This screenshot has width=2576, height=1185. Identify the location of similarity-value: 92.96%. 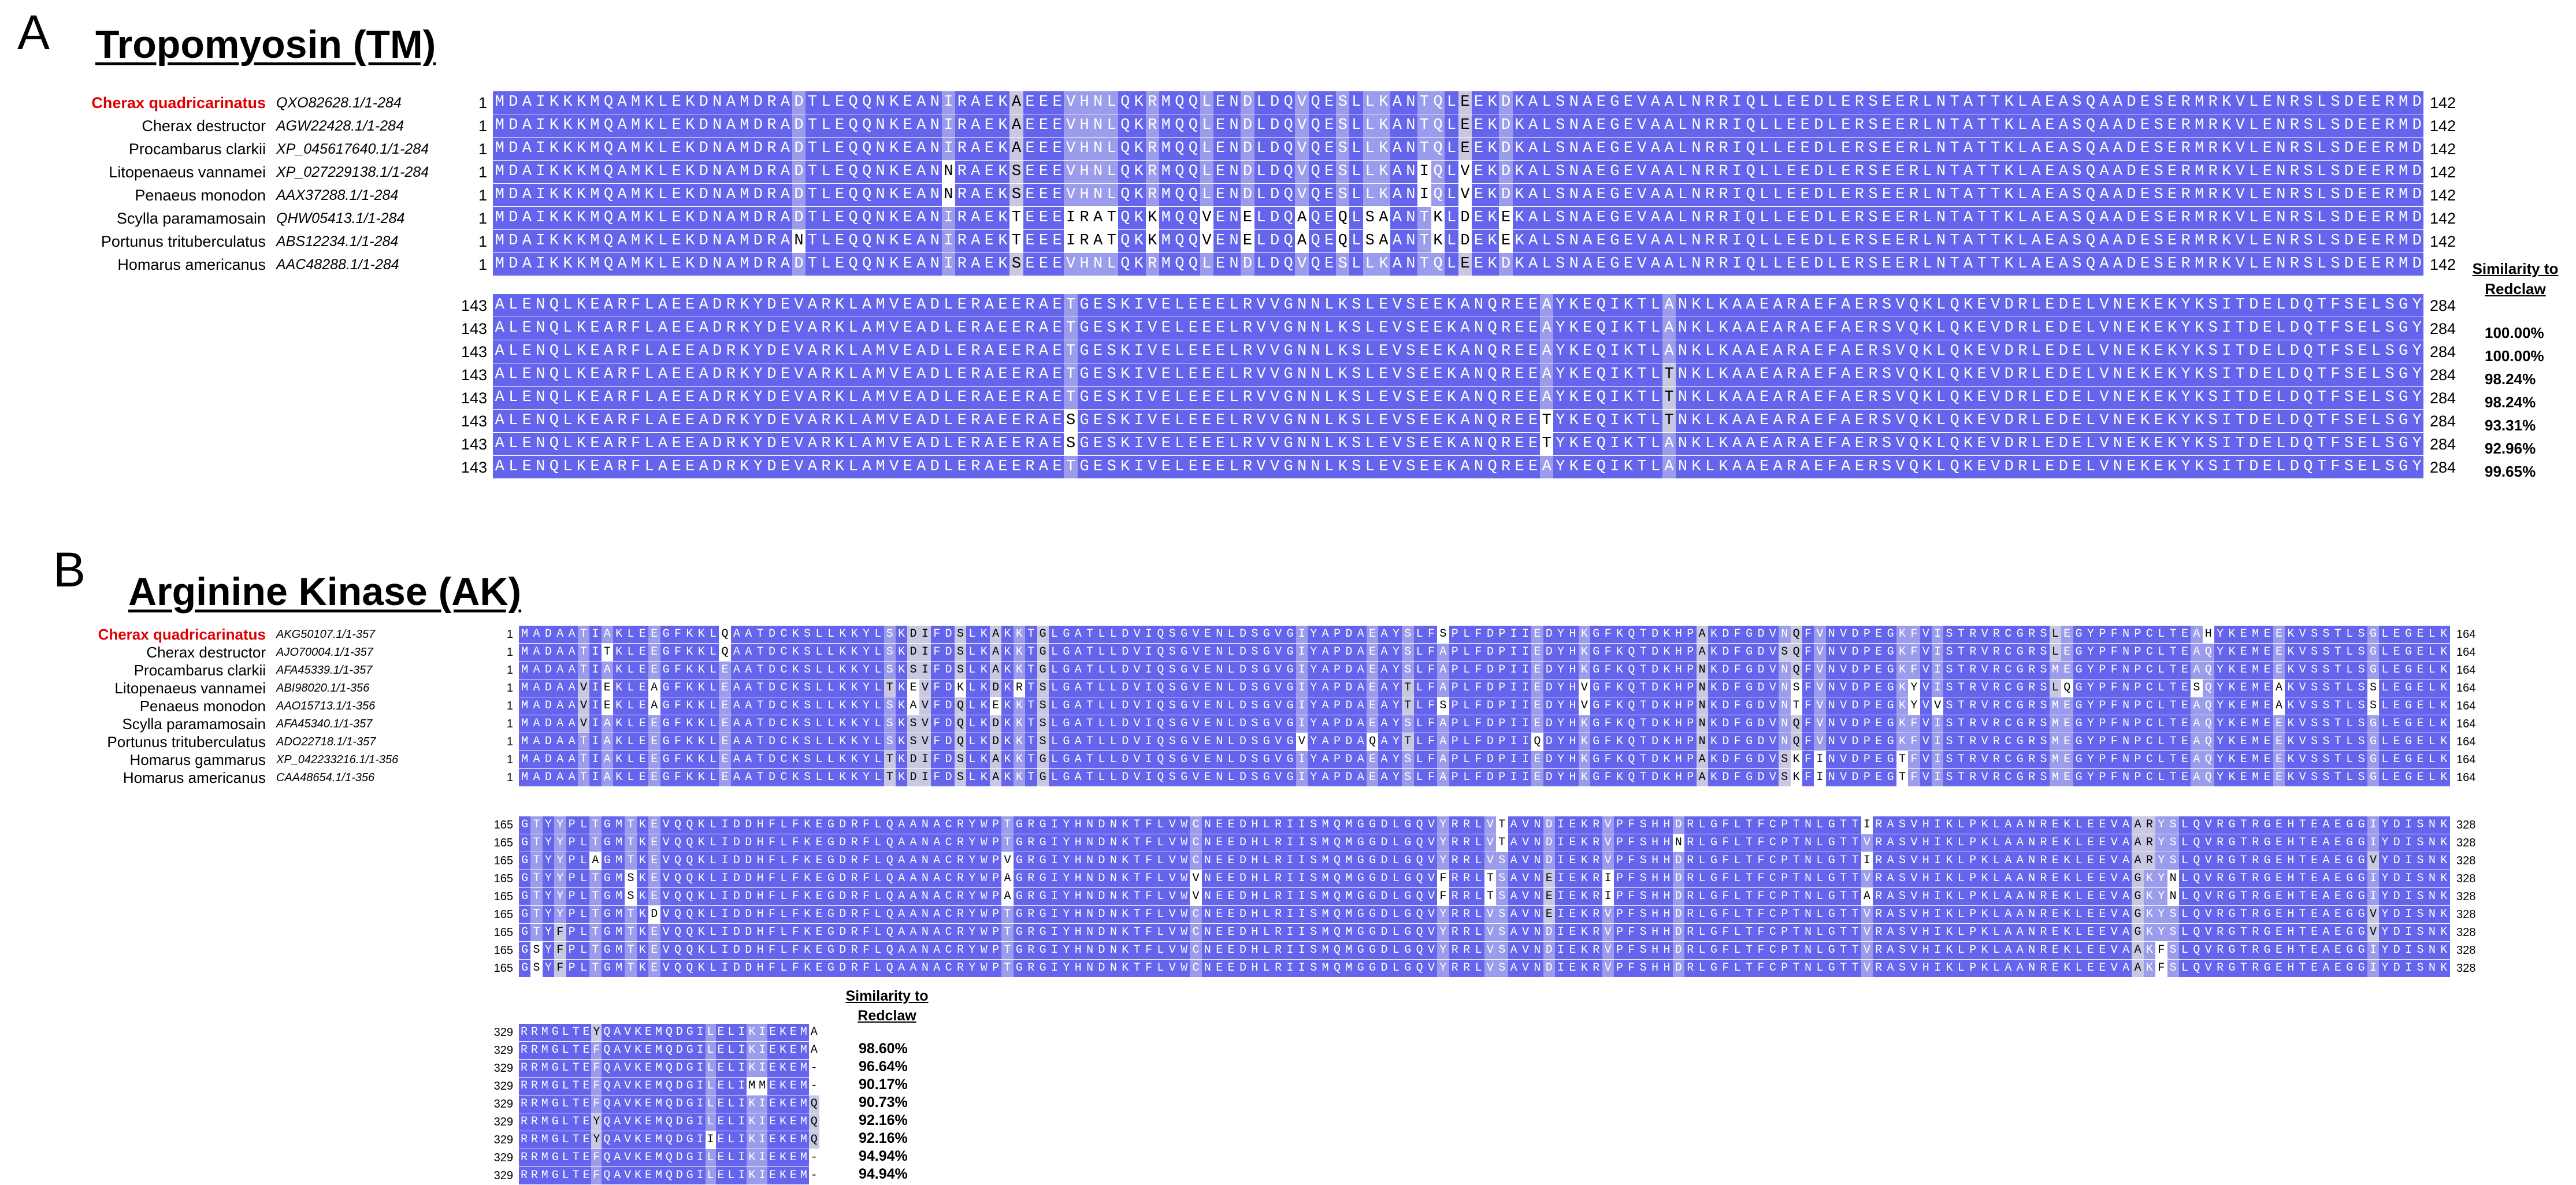
(2511, 448).